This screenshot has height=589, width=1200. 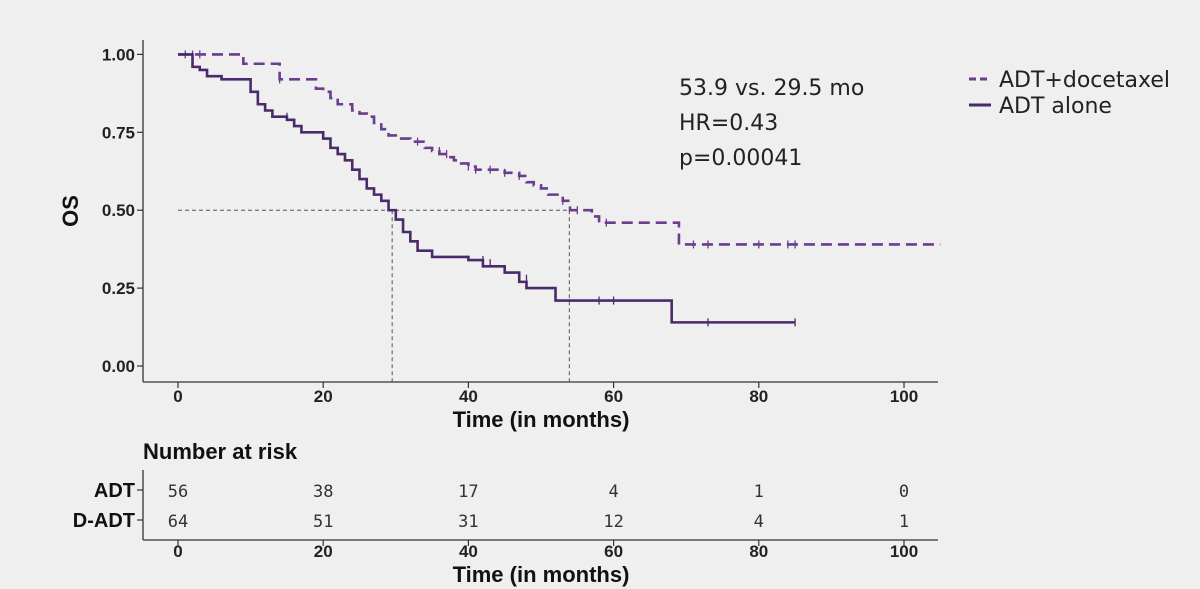 What do you see at coordinates (104, 521) in the screenshot?
I see `risk-row-label: D-ADT` at bounding box center [104, 521].